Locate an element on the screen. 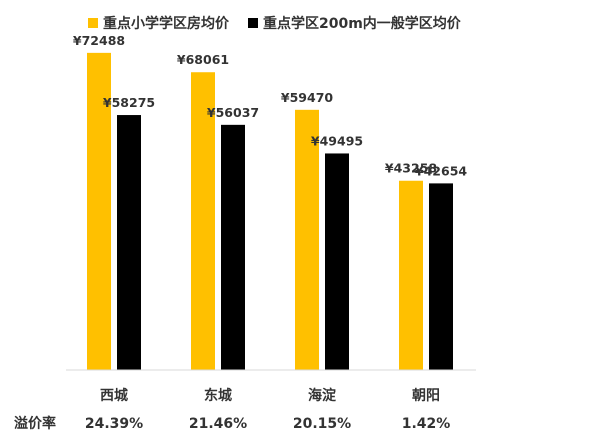 This screenshot has width=600, height=441. category-label-2: 东城 is located at coordinates (218, 395).